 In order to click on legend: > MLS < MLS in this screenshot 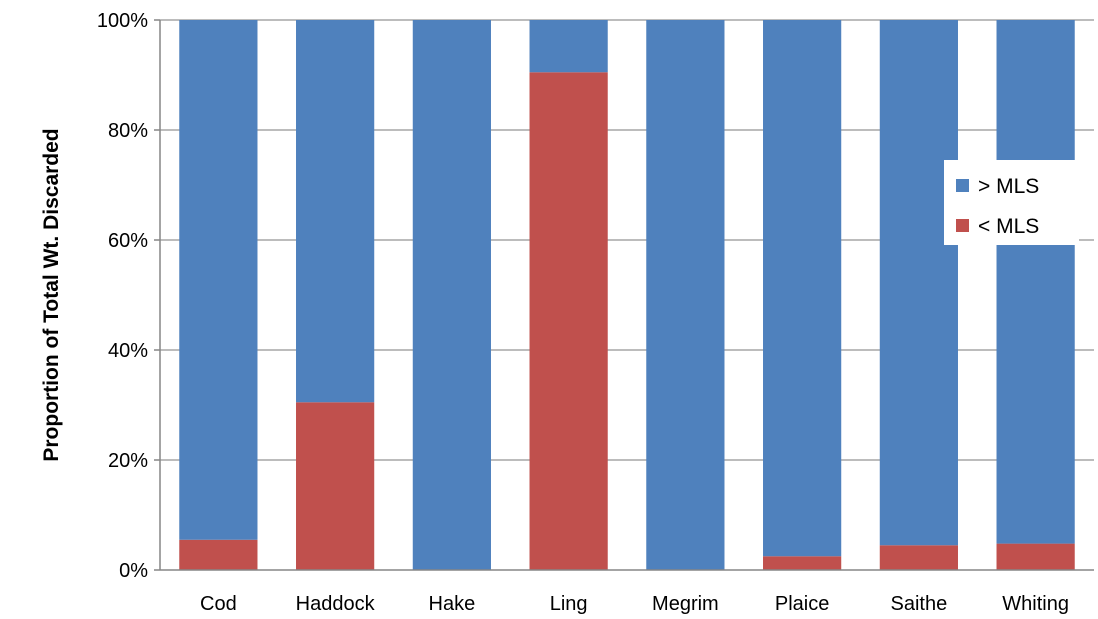, I will do `click(1011, 202)`.